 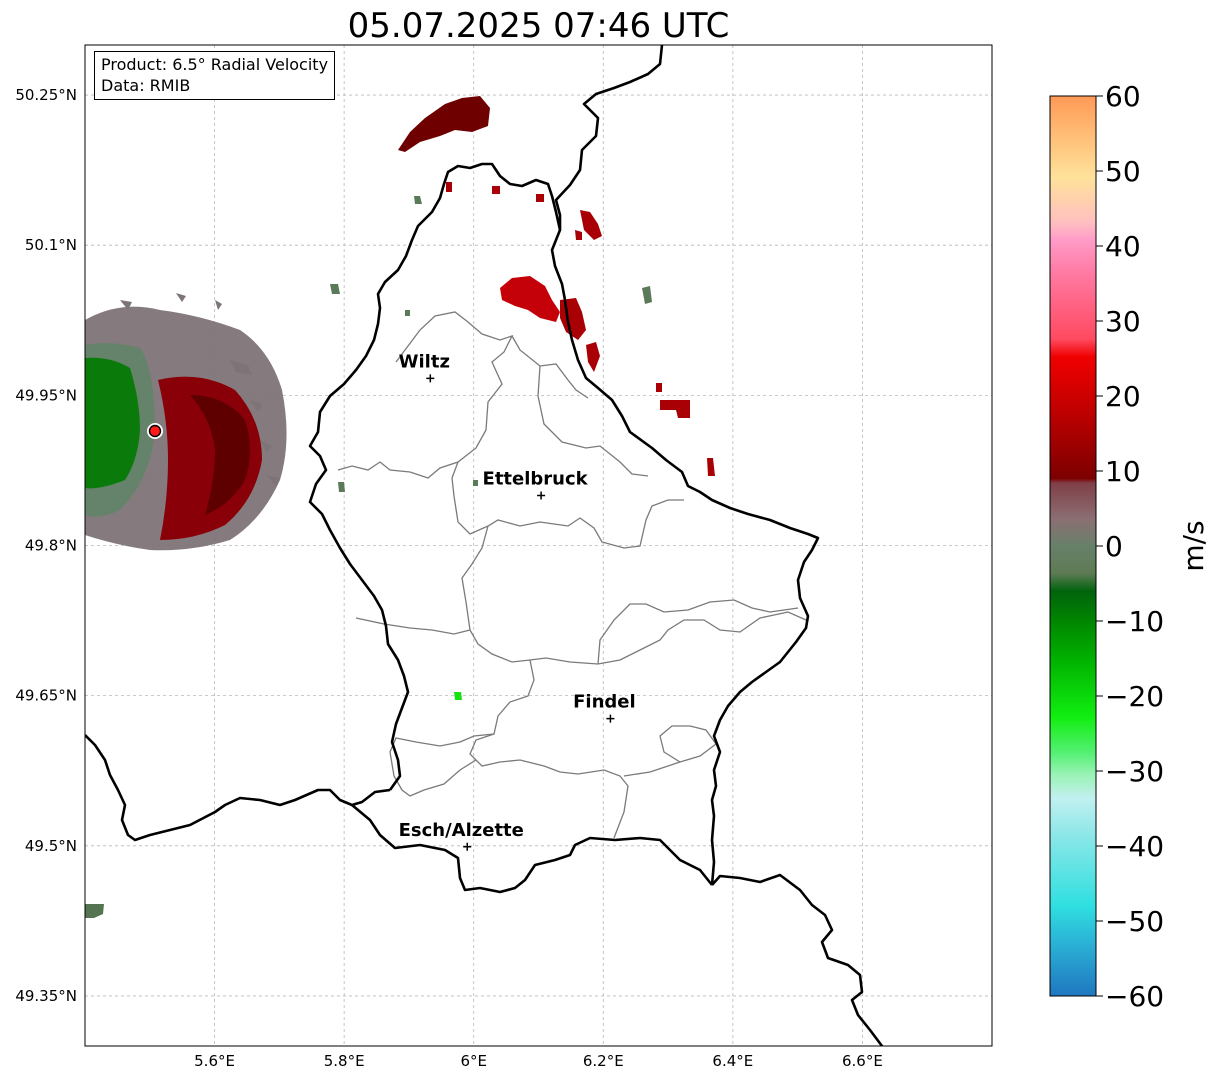 What do you see at coordinates (46, 996) in the screenshot?
I see `lat-tick-label: 49.35°N` at bounding box center [46, 996].